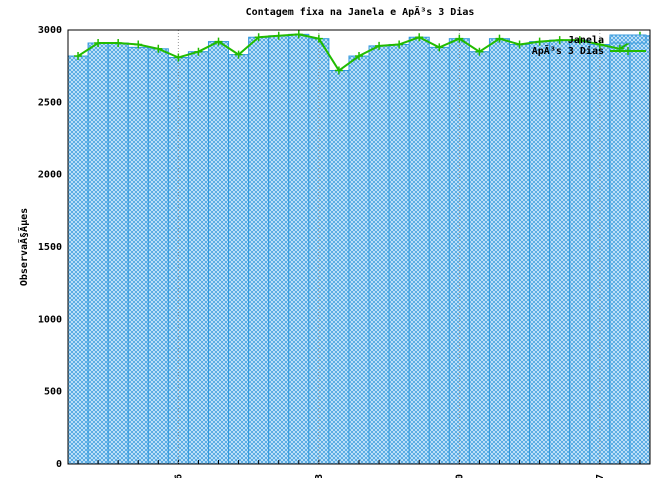  I want to click on y-tick-label: 2000, so click(50, 175).